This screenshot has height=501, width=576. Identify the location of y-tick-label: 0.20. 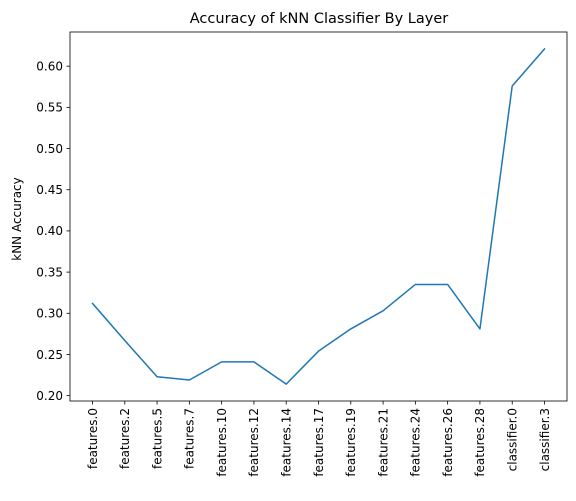
(49, 396).